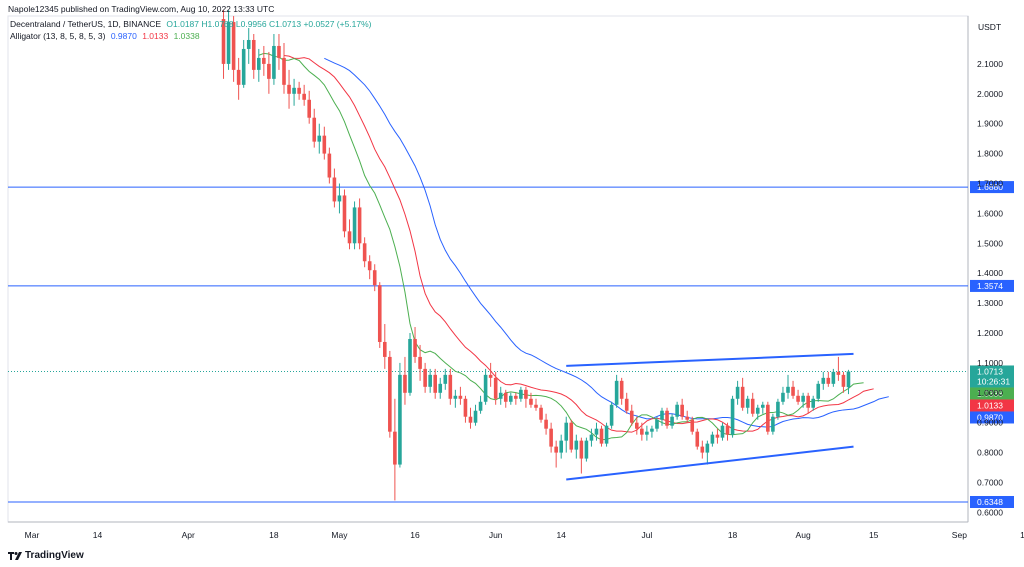 This screenshot has width=1024, height=567. Describe the element at coordinates (710, 416) in the screenshot. I see `trend-channel` at that location.